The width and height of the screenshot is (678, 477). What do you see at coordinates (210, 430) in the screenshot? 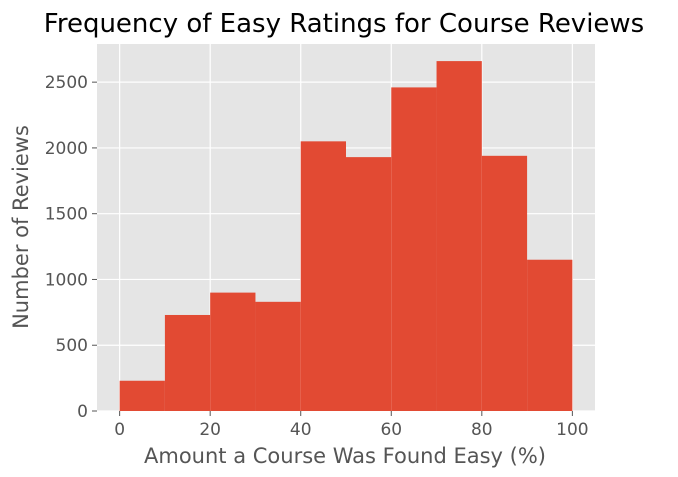
I see `x-tick-label: 20` at bounding box center [210, 430].